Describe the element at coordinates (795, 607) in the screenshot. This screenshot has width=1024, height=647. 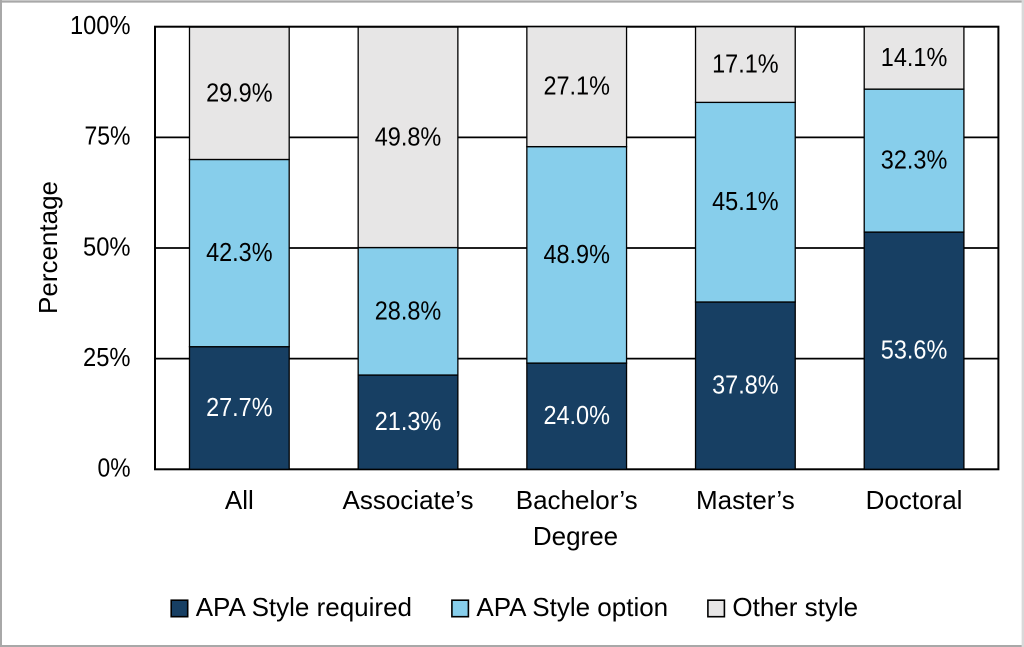
I see `svg-text: Other style` at that location.